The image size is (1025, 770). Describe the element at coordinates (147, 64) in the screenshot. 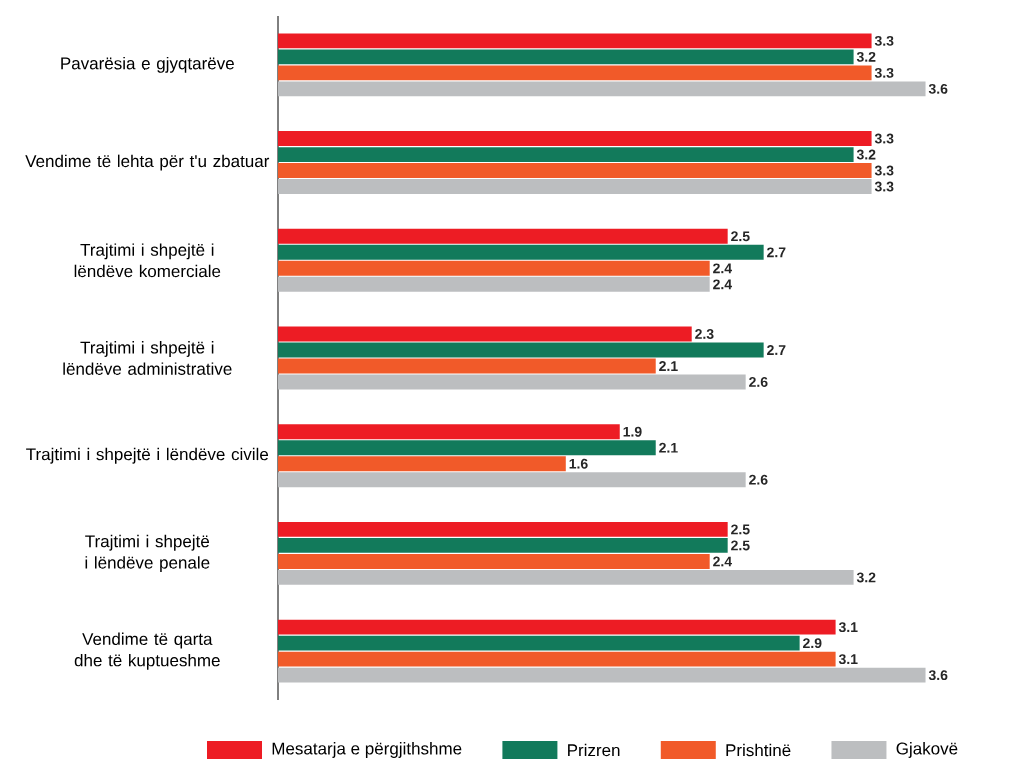

I see `y-tick-label: Pavarësia e gjyqtarëve` at that location.